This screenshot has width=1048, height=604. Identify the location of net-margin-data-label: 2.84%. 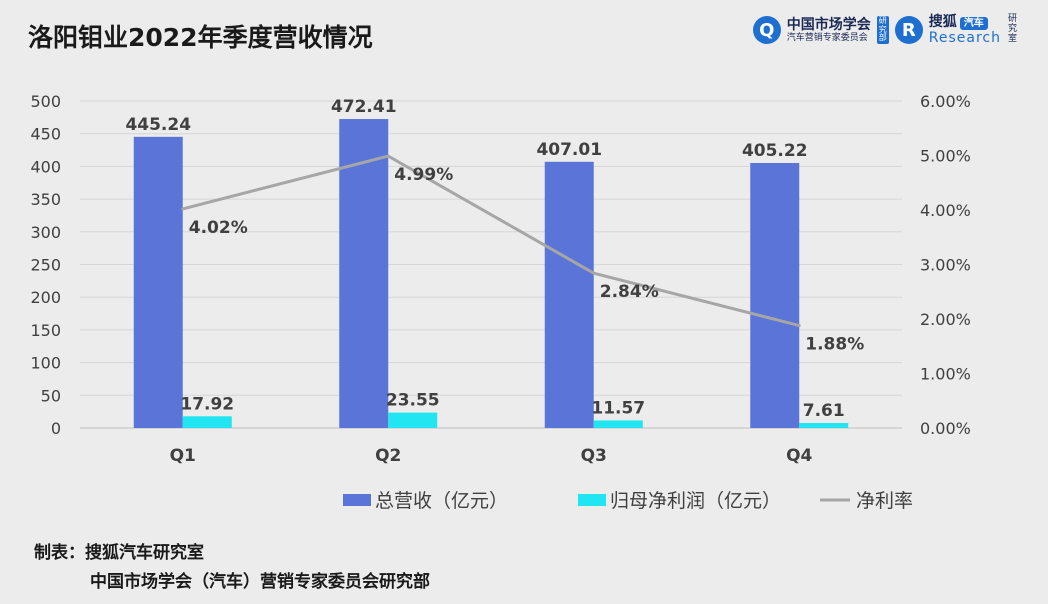
(629, 292).